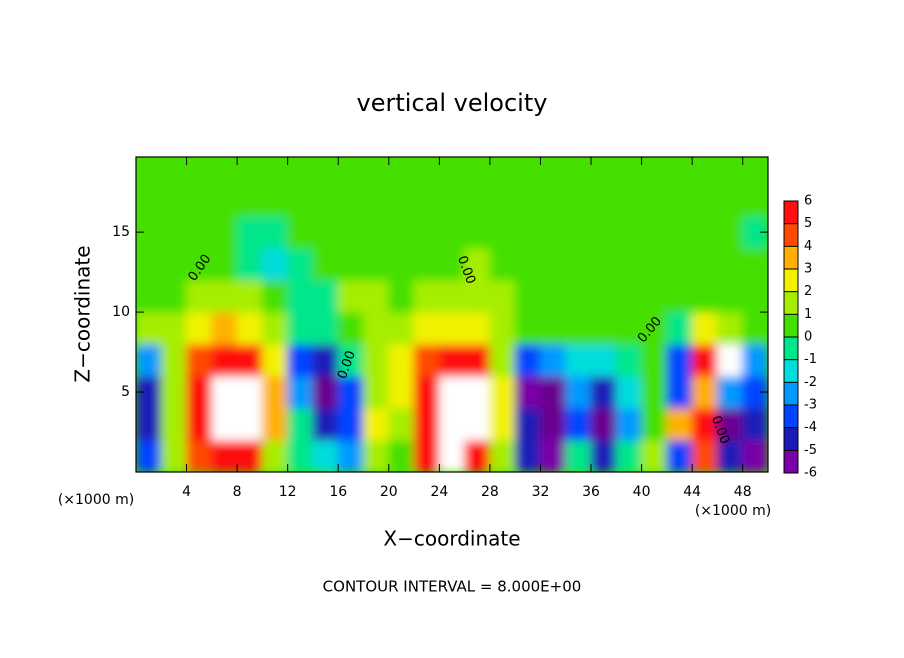 The height and width of the screenshot is (658, 904). Describe the element at coordinates (810, 427) in the screenshot. I see `colorbar-tick-label: -4` at that location.